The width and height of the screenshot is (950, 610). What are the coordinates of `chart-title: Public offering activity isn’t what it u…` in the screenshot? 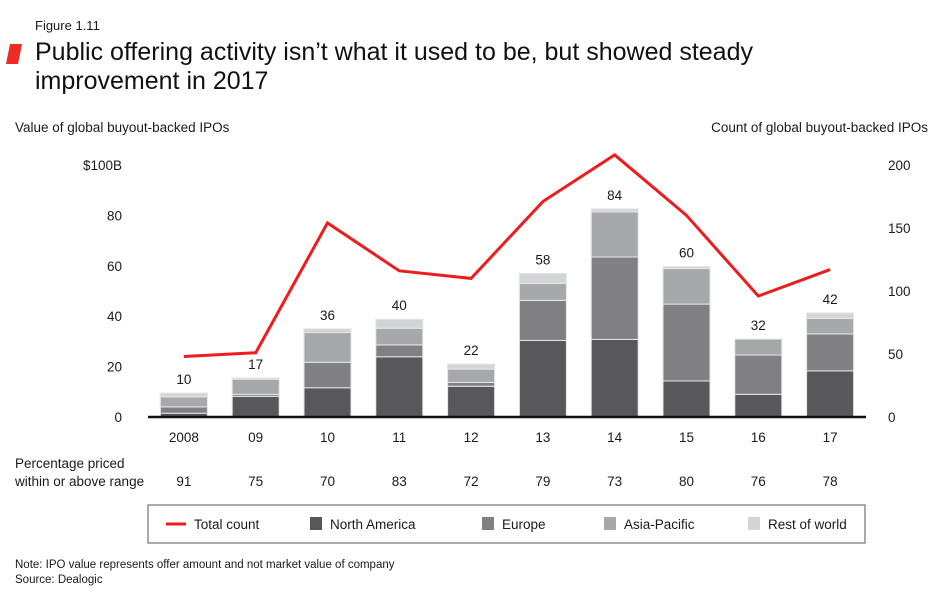 It's located at (394, 66).